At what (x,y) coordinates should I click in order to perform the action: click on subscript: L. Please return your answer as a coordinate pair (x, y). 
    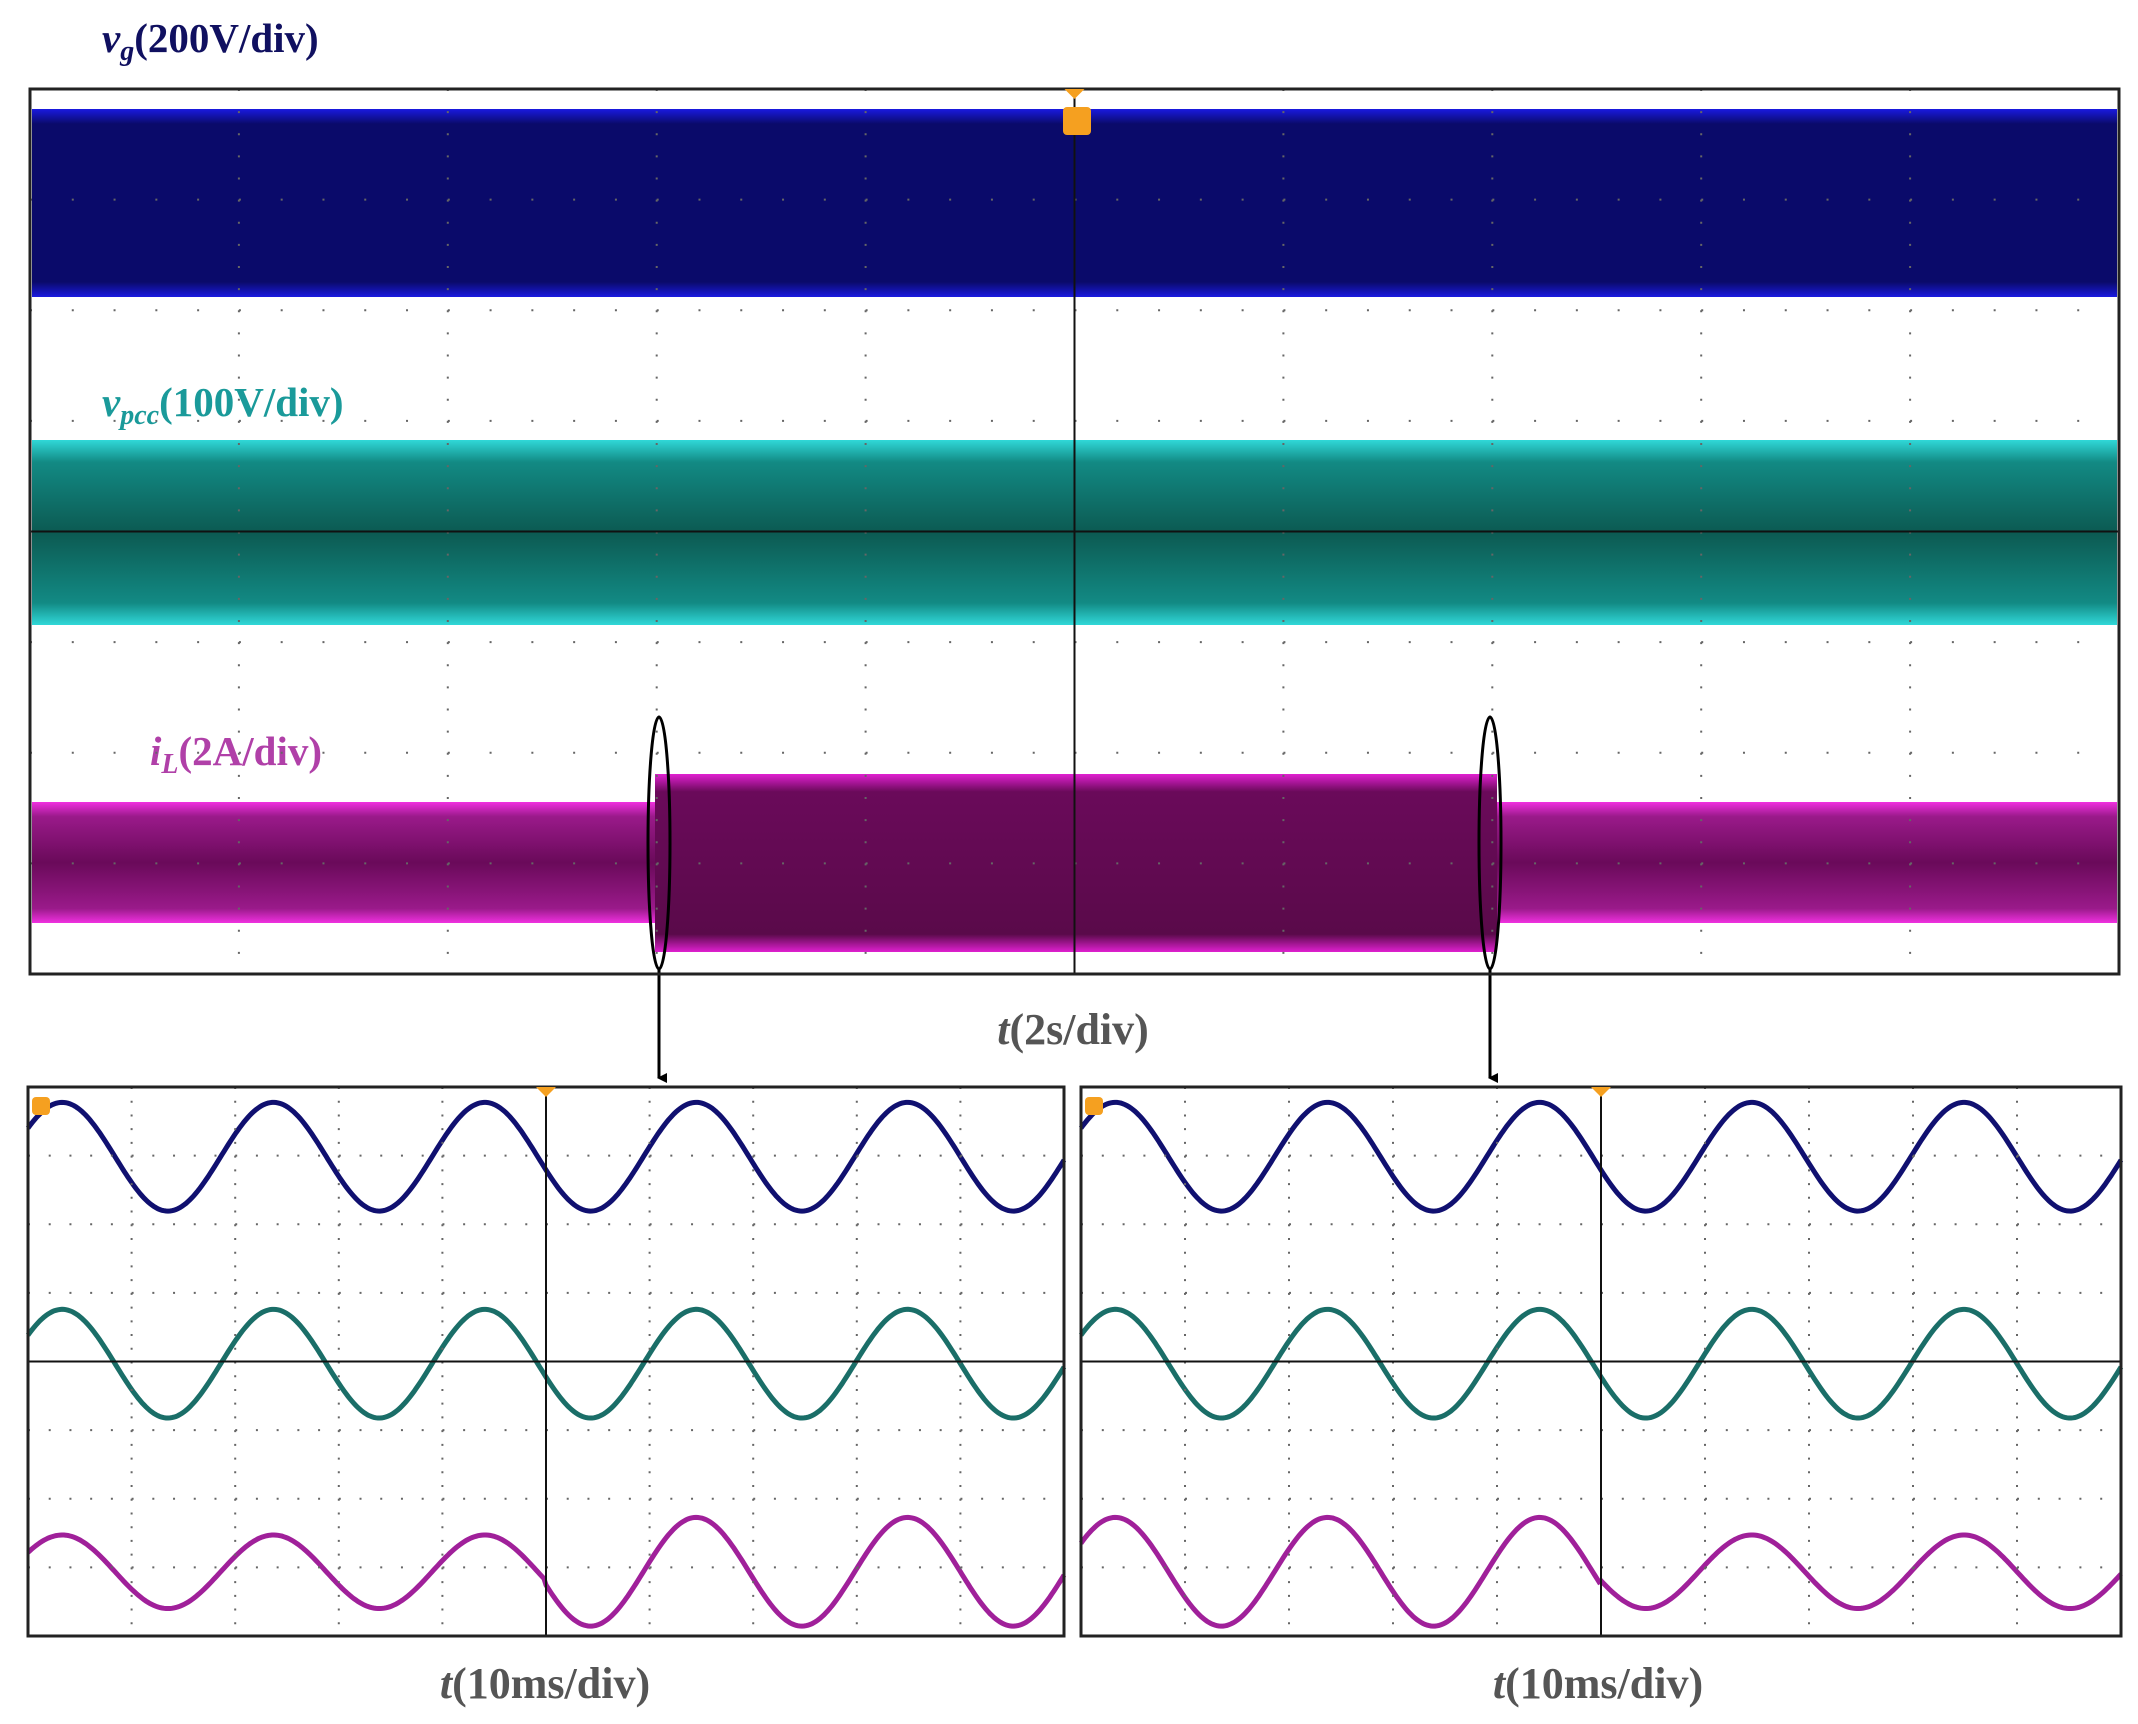
    Looking at the image, I should click on (169, 764).